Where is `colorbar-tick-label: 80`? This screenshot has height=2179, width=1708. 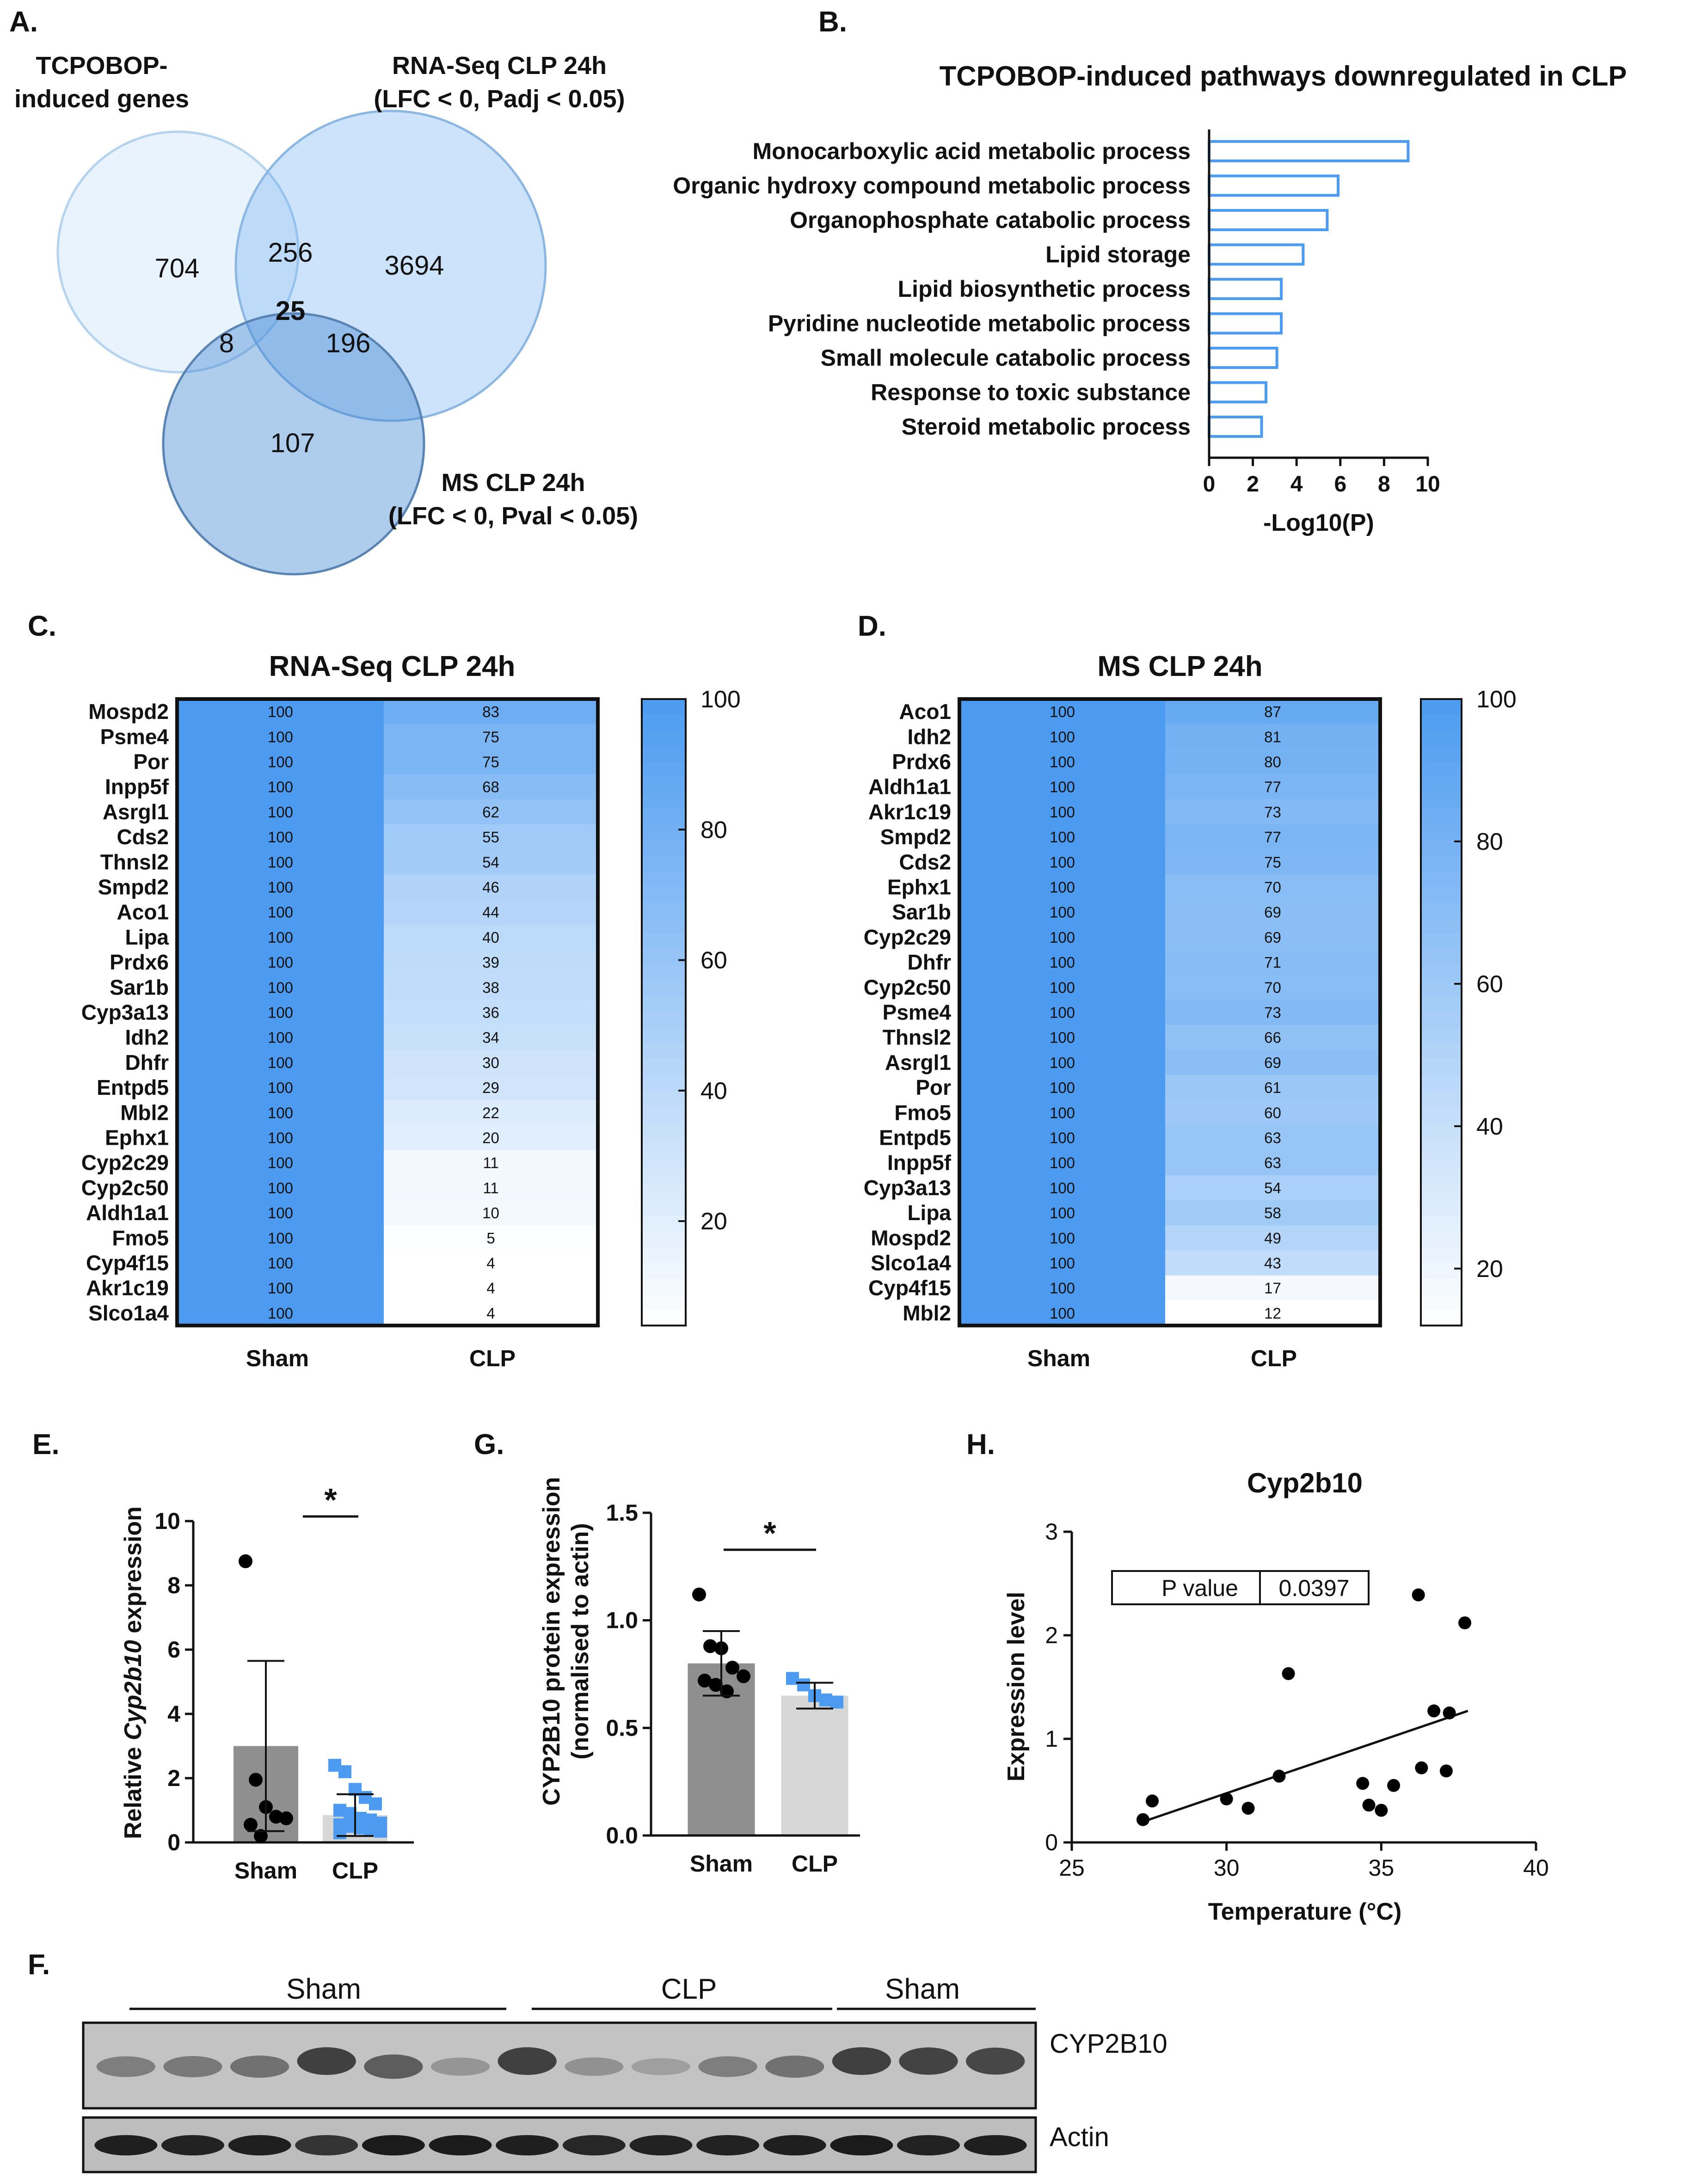
colorbar-tick-label: 80 is located at coordinates (1489, 842).